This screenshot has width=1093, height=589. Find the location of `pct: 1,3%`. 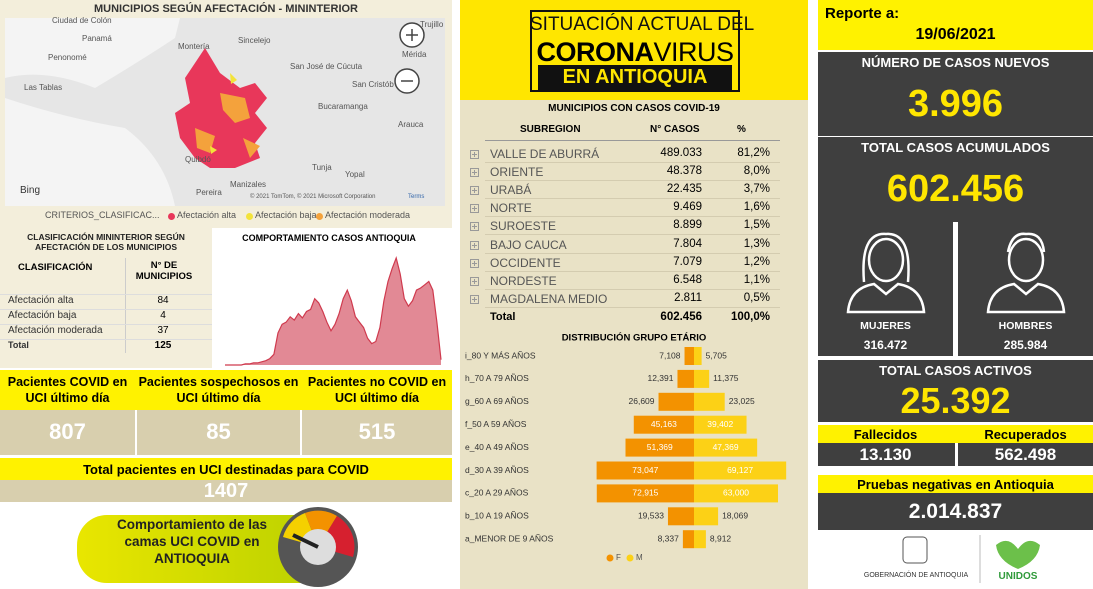

pct: 1,3% is located at coordinates (756, 243).